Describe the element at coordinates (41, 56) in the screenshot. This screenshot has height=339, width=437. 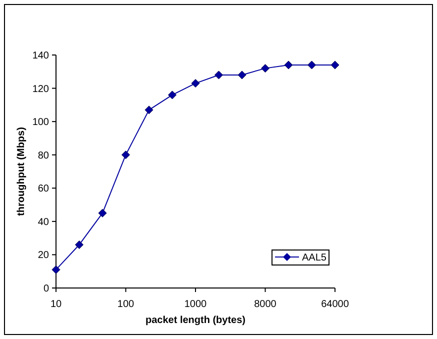
I see `y-tick-label: 140` at that location.